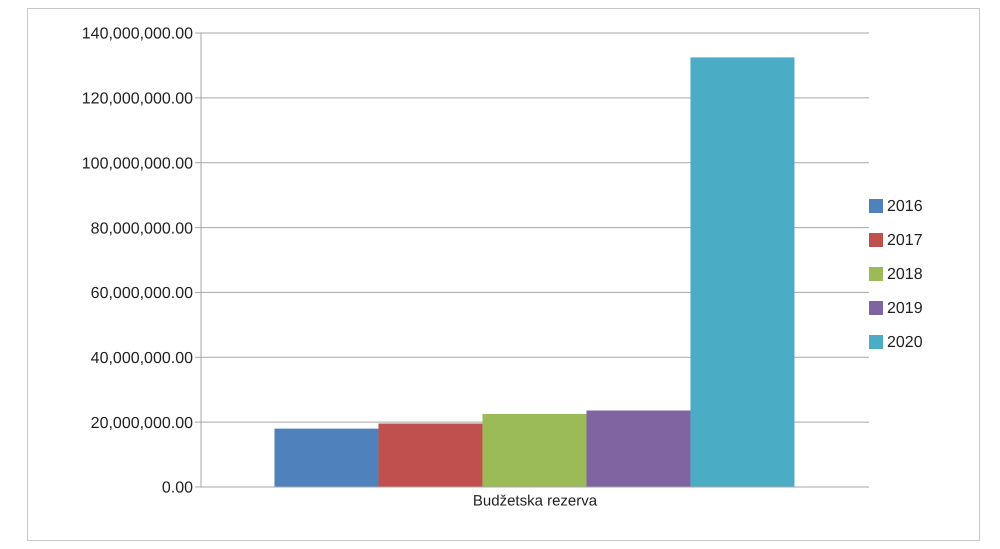  I want to click on y-tick-label: 20,000,000.00, so click(142, 423).